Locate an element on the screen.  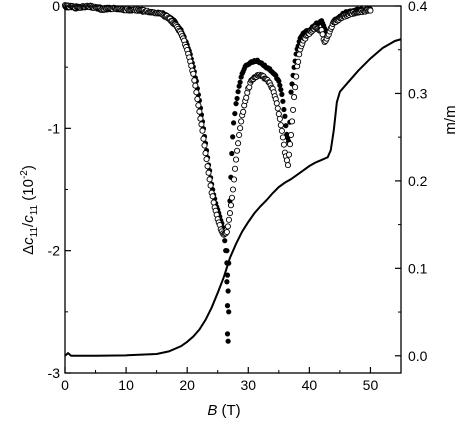
x-tick-label: 30 is located at coordinates (248, 385).